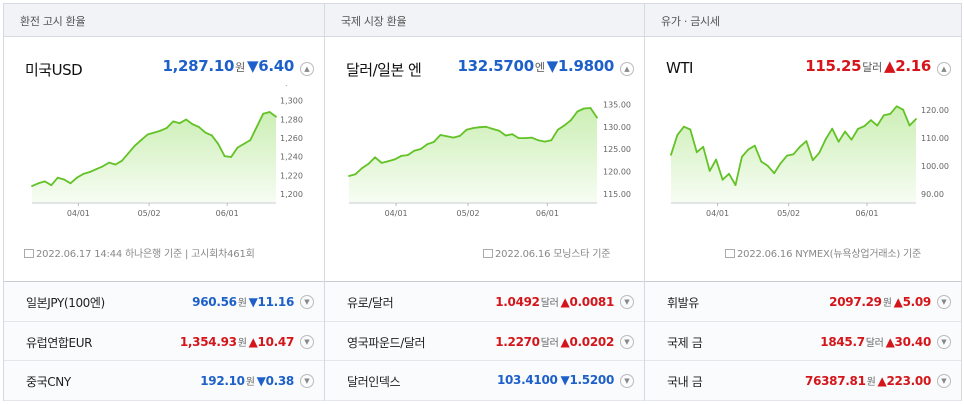 The image size is (964, 404). Describe the element at coordinates (374, 382) in the screenshot. I see `rate-name: 달러인덱스` at that location.